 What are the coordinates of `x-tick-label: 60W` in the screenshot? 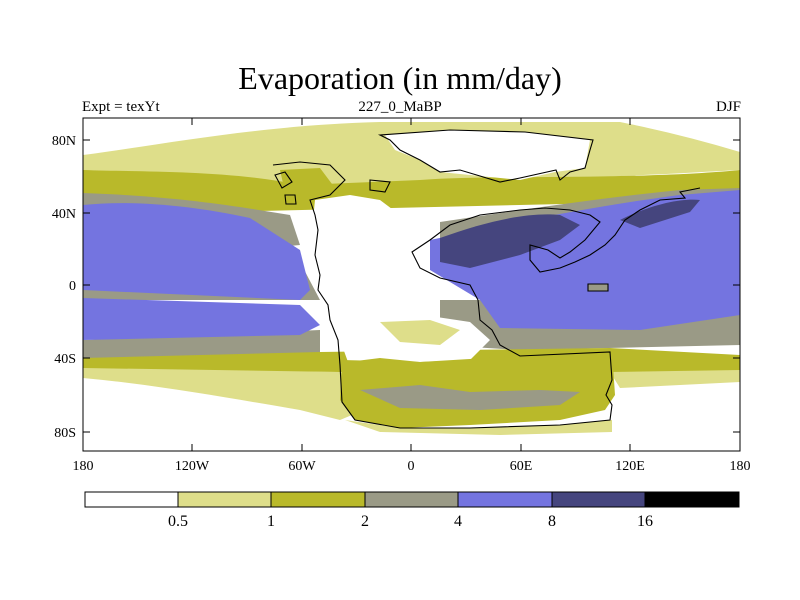 It's located at (302, 466).